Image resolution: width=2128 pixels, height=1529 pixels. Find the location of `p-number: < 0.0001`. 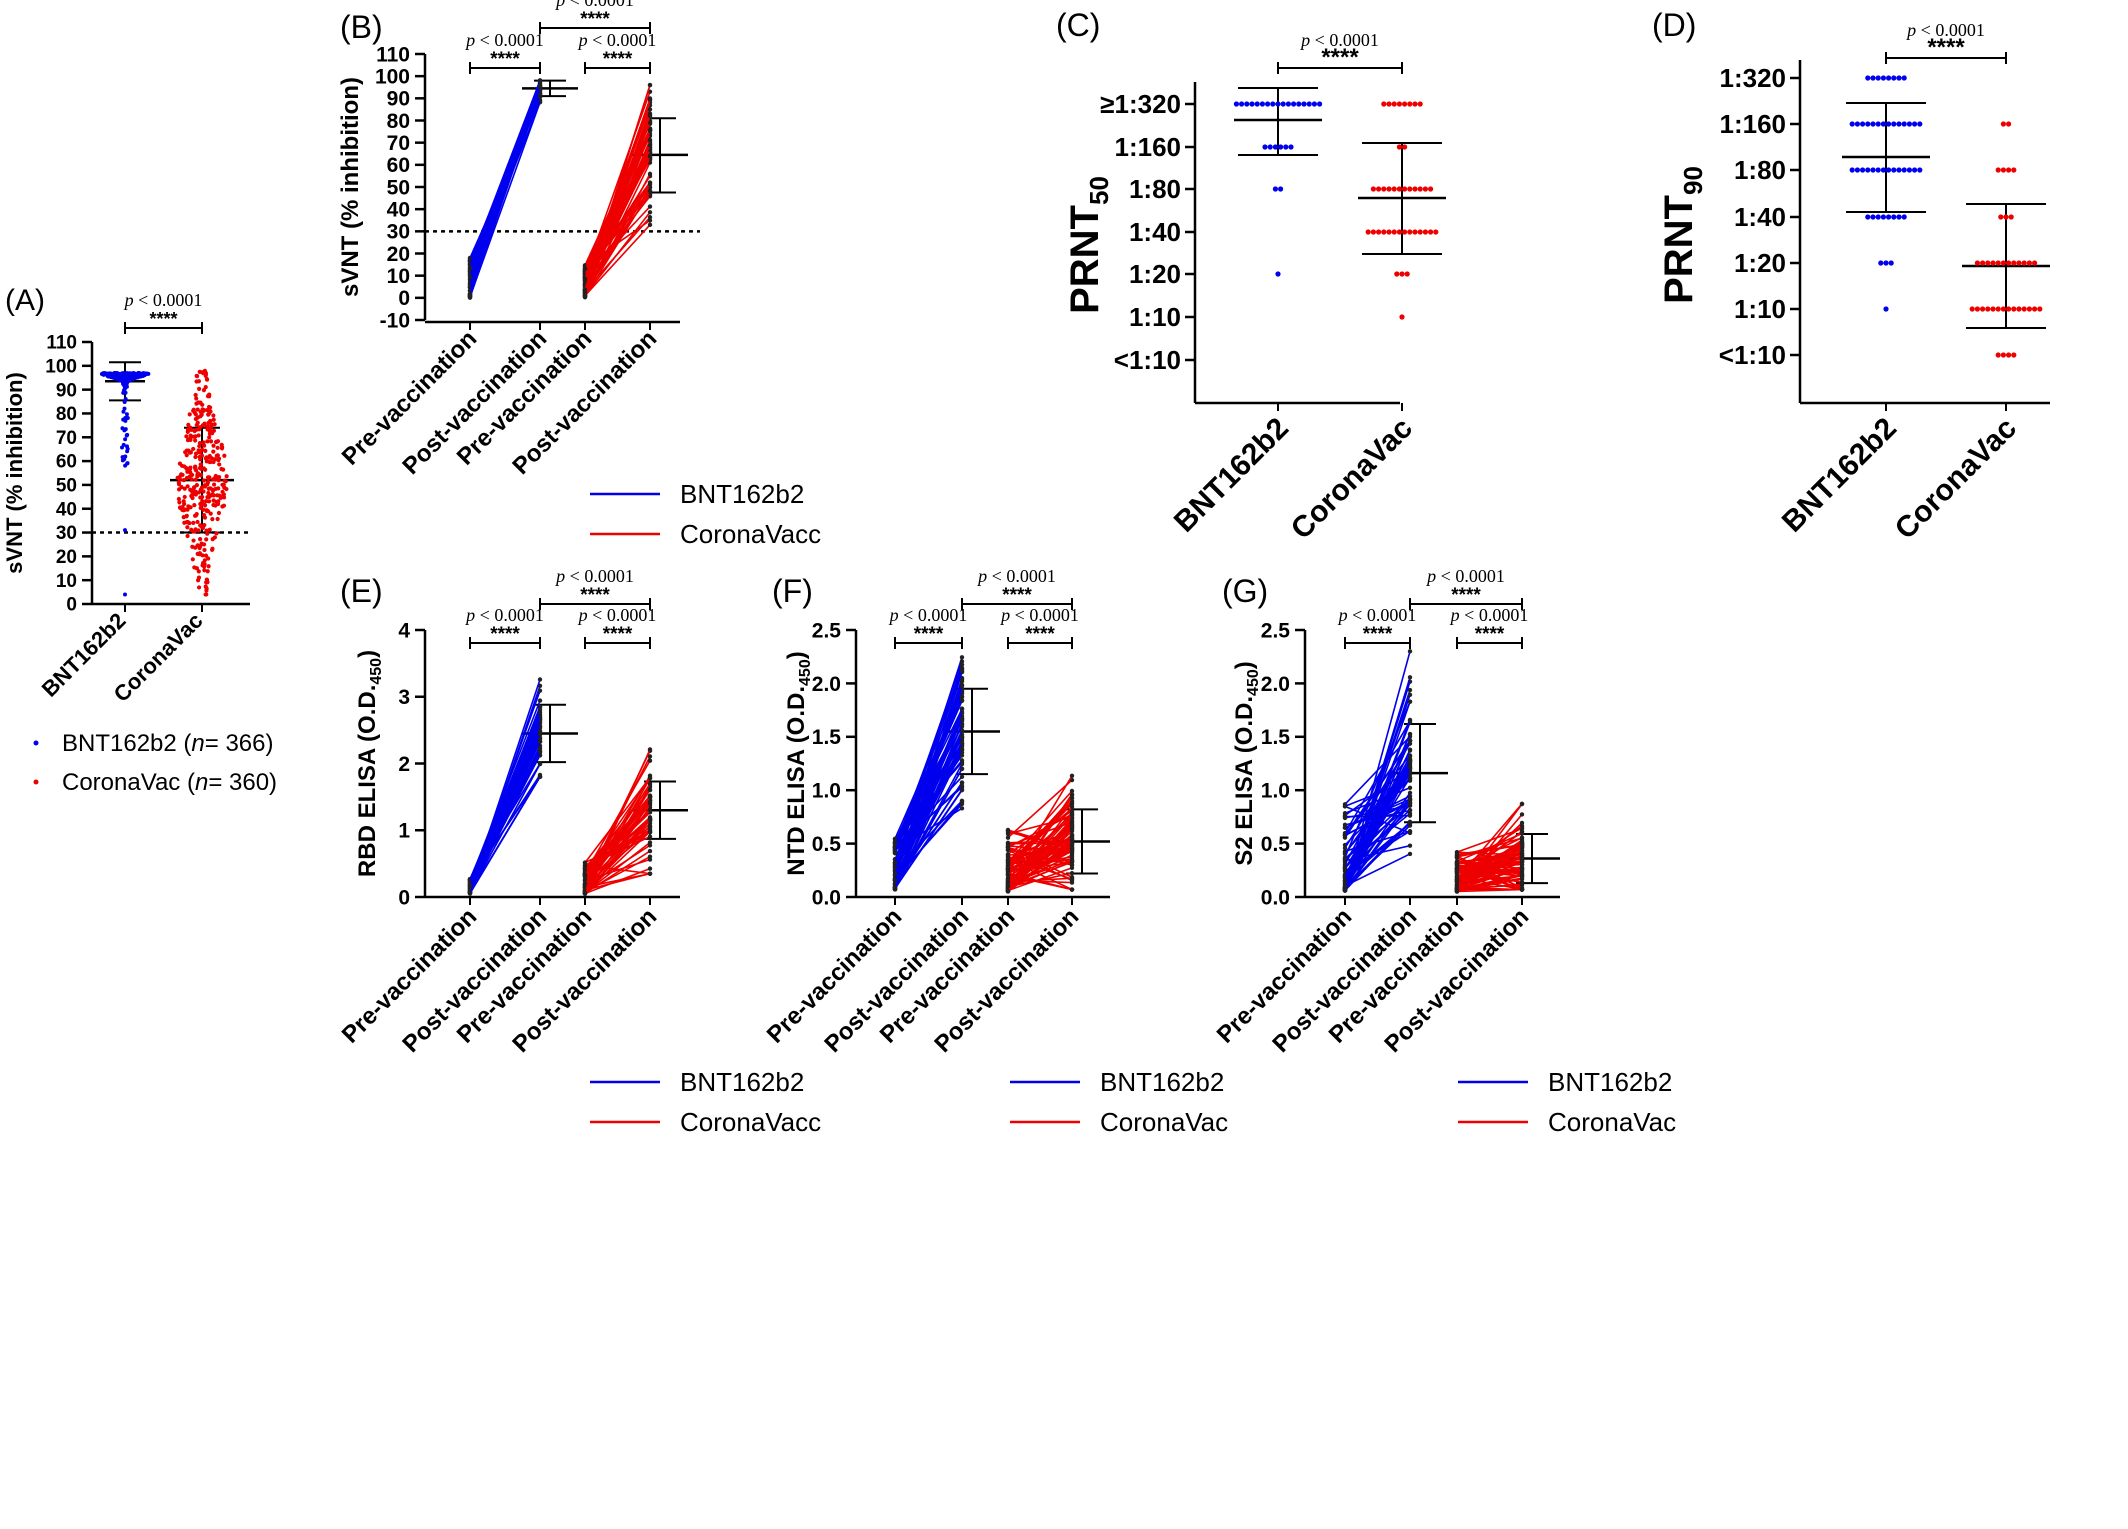

p-number: < 0.0001 is located at coordinates (1494, 615).